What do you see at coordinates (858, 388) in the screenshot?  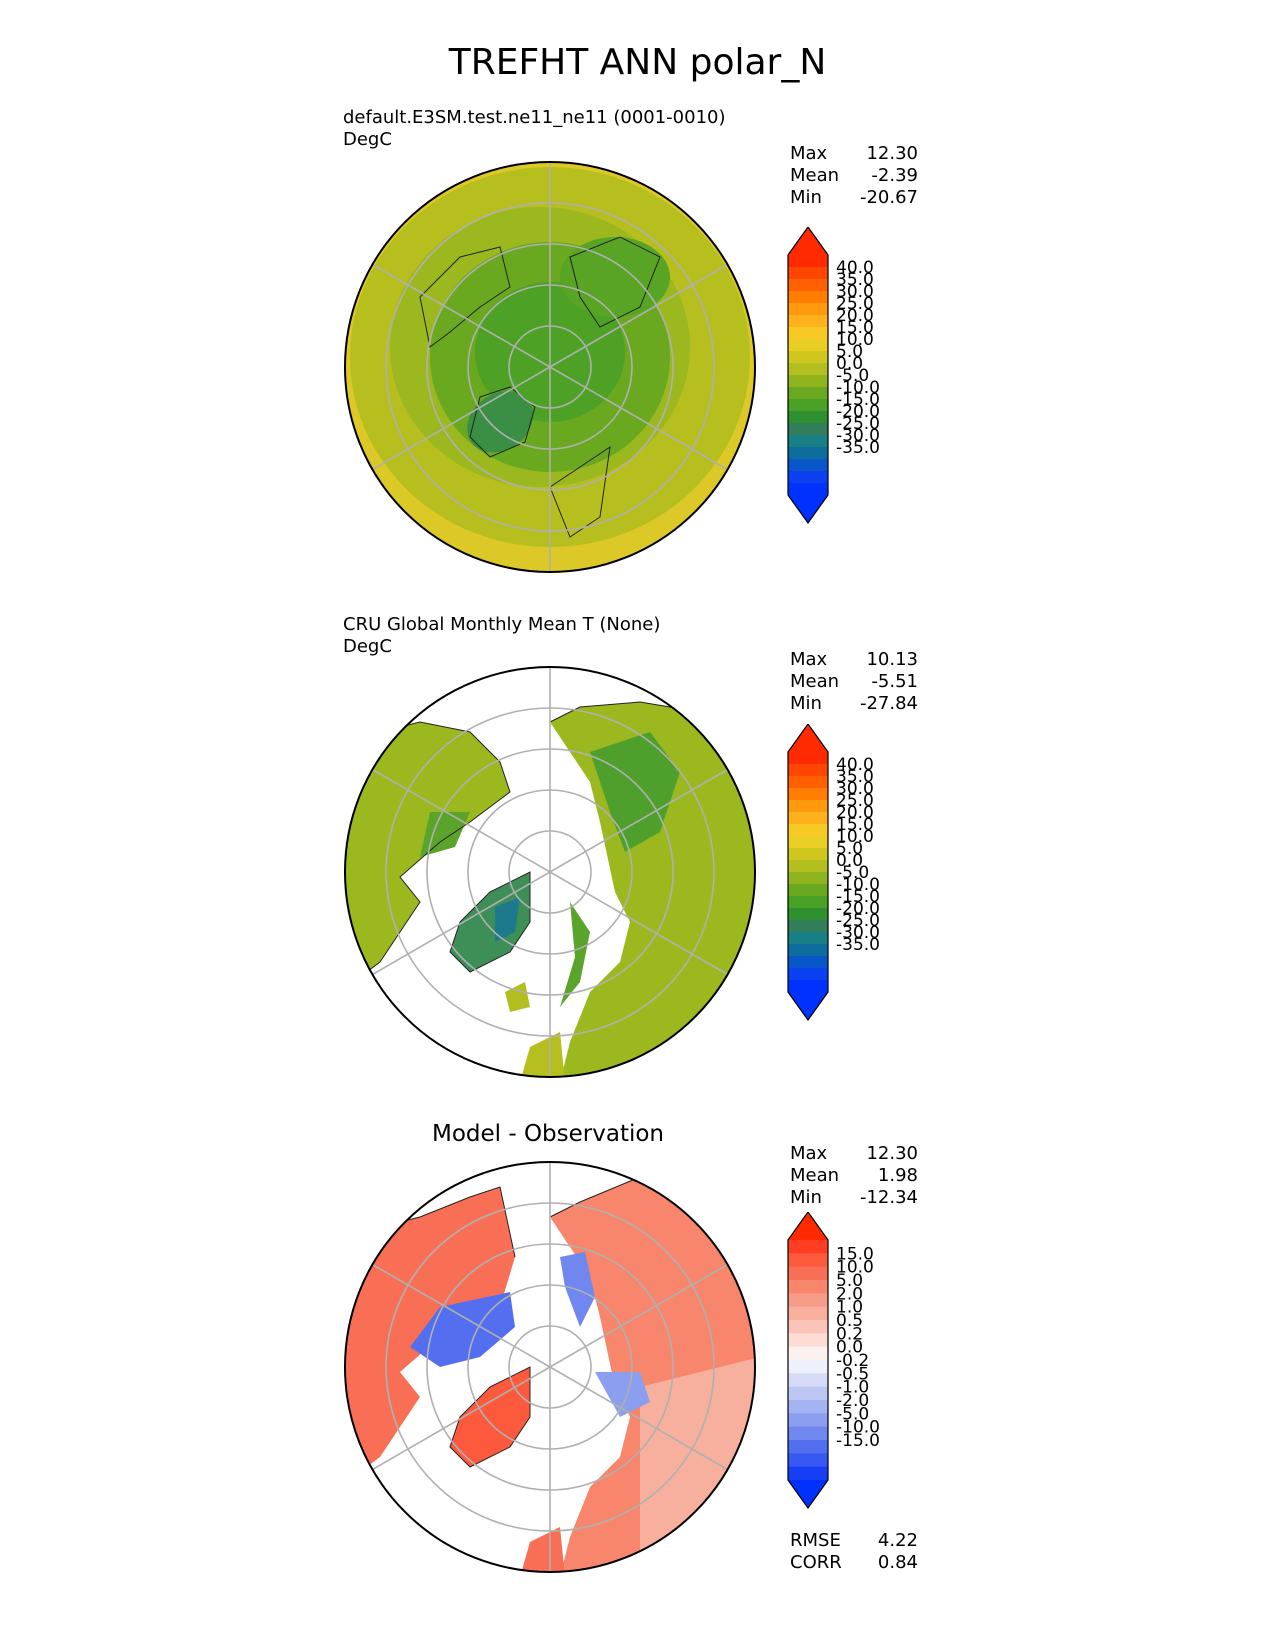 I see `colorbar-tick-label: -10.0` at bounding box center [858, 388].